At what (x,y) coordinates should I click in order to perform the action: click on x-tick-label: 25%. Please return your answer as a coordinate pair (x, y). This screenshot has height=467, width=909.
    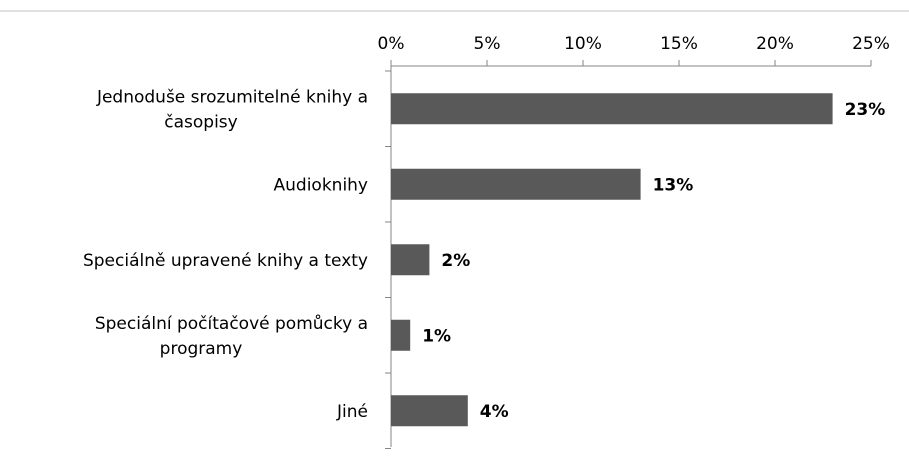
    Looking at the image, I should click on (871, 44).